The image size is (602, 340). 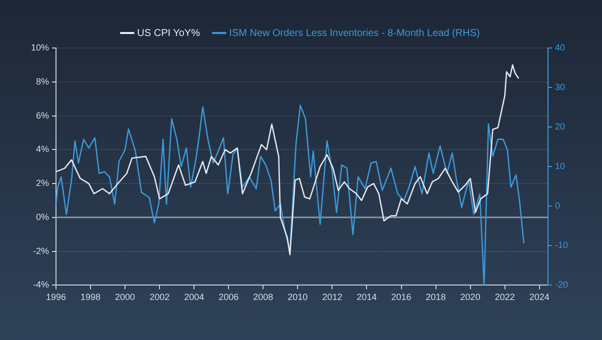 I want to click on y2-tick-label: -10, so click(x=561, y=245).